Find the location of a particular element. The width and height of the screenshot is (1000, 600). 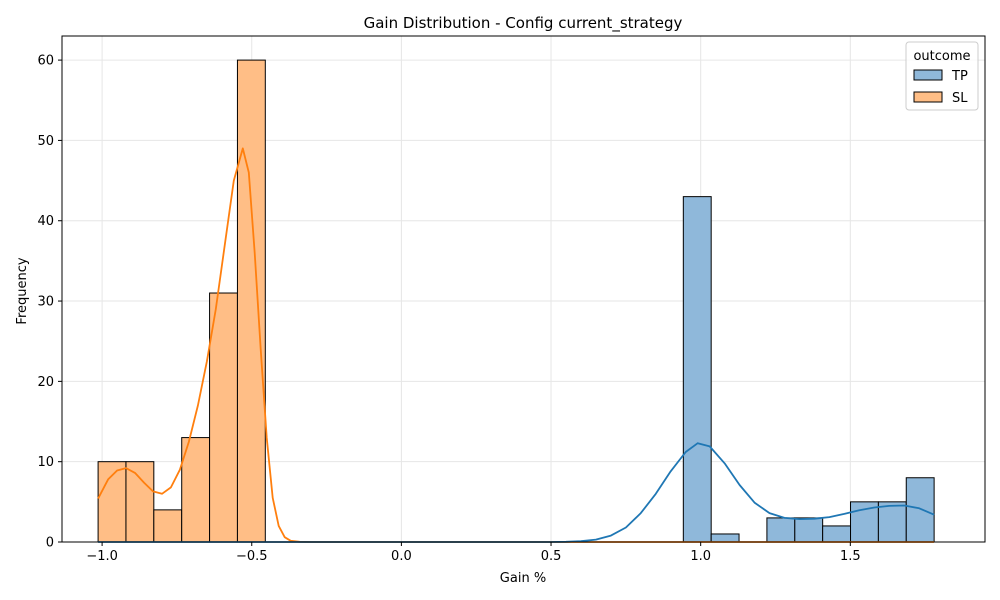

x-axis-label: Gain % is located at coordinates (523, 578).